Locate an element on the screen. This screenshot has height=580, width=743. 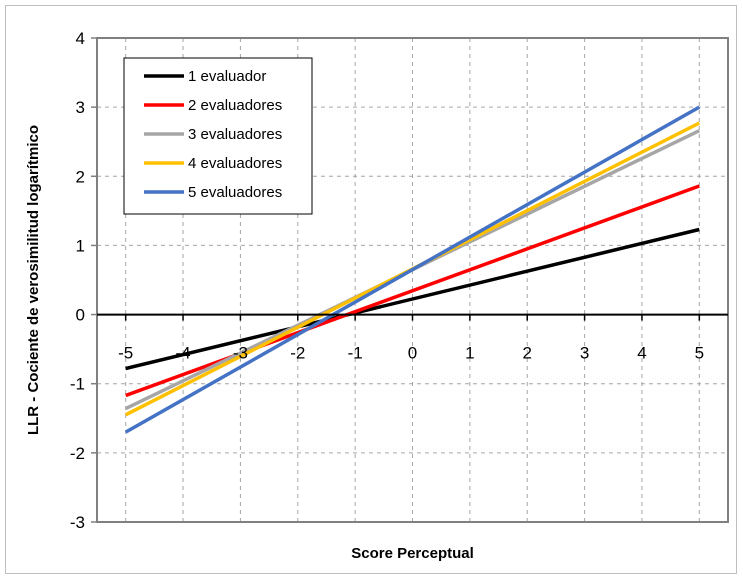
y-tick-label: 4 is located at coordinates (80, 38).